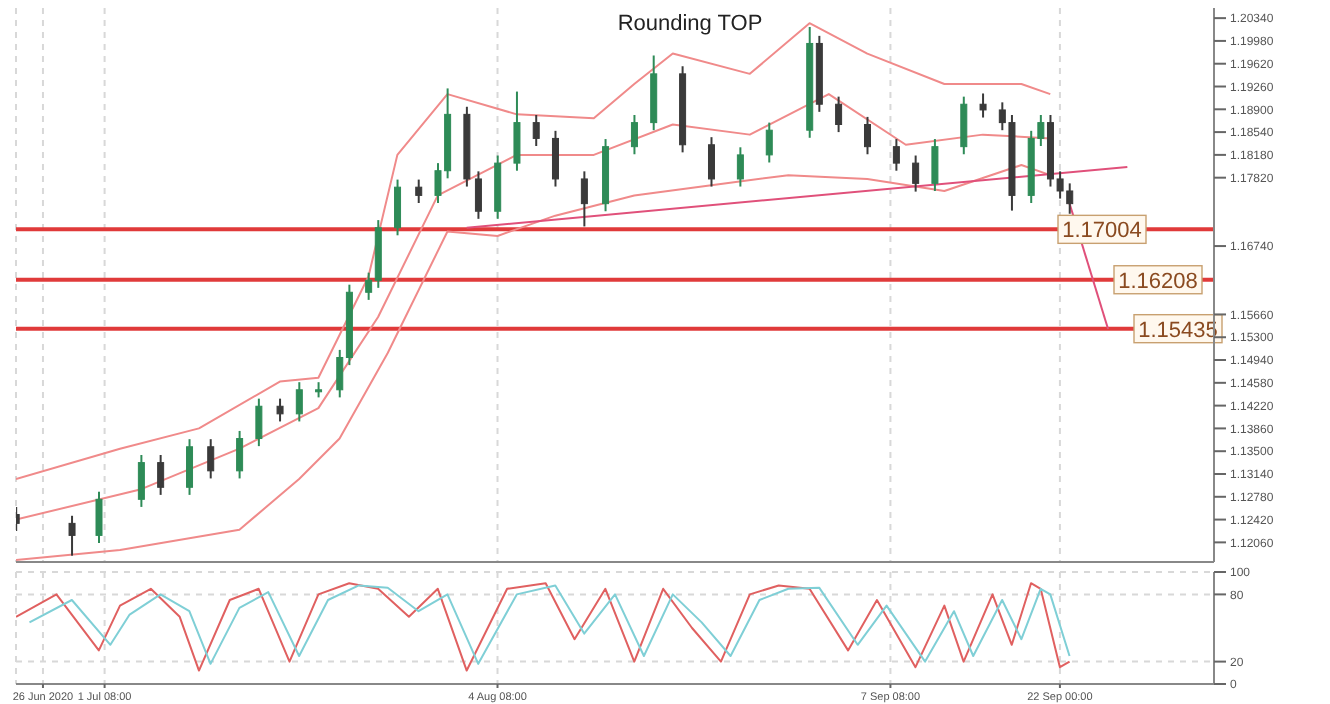 This screenshot has width=1330, height=704. Describe the element at coordinates (1158, 281) in the screenshot. I see `ref-line-label: 1.16208` at that location.